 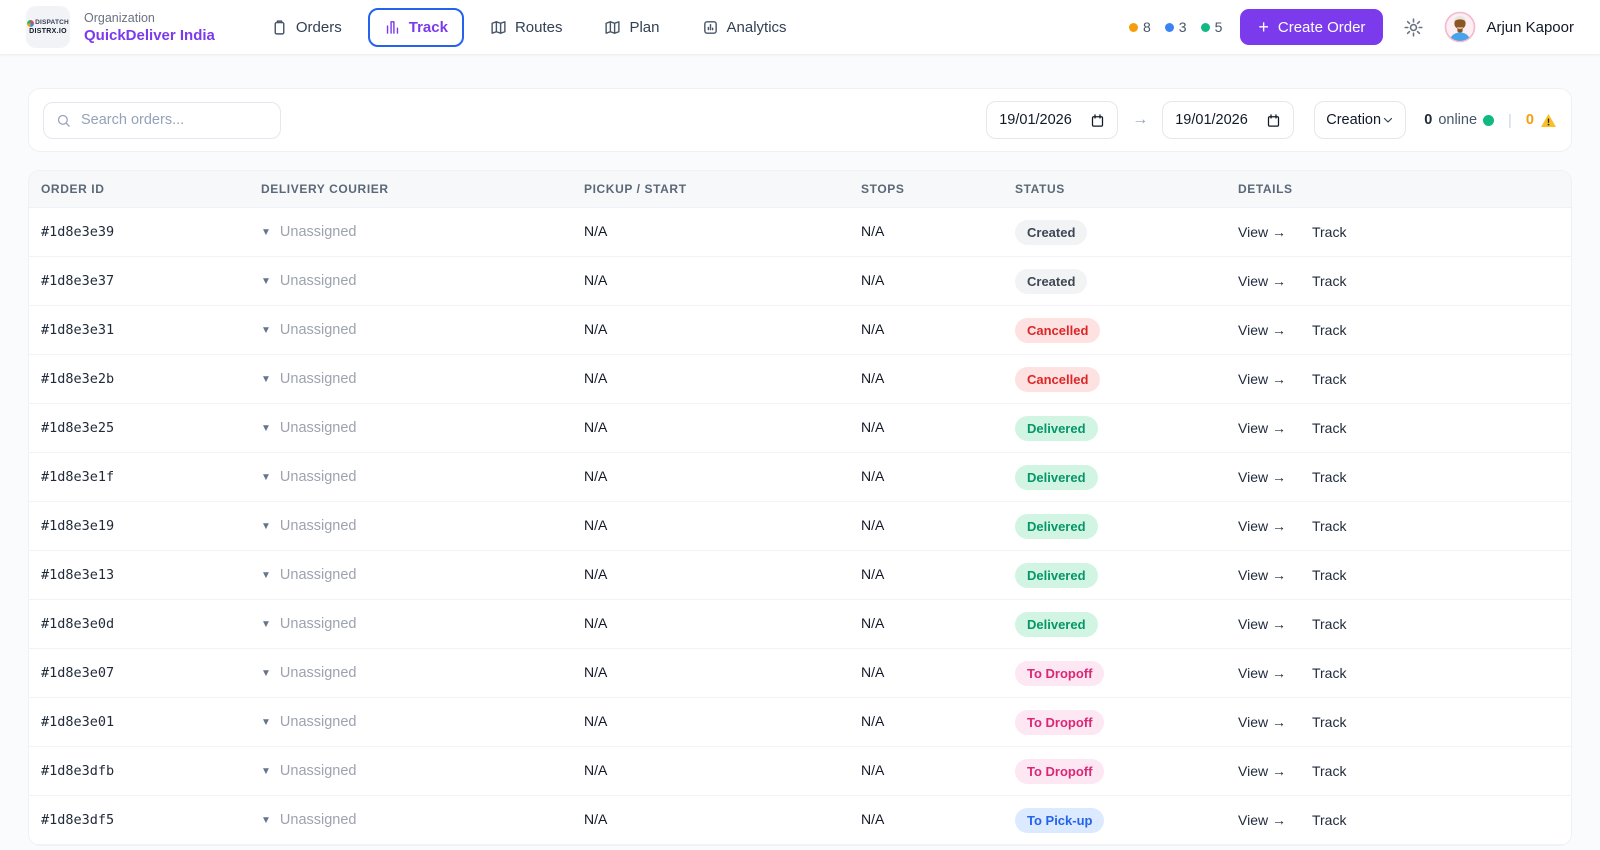 I want to click on nav-item-orders: Orders, so click(x=306, y=27).